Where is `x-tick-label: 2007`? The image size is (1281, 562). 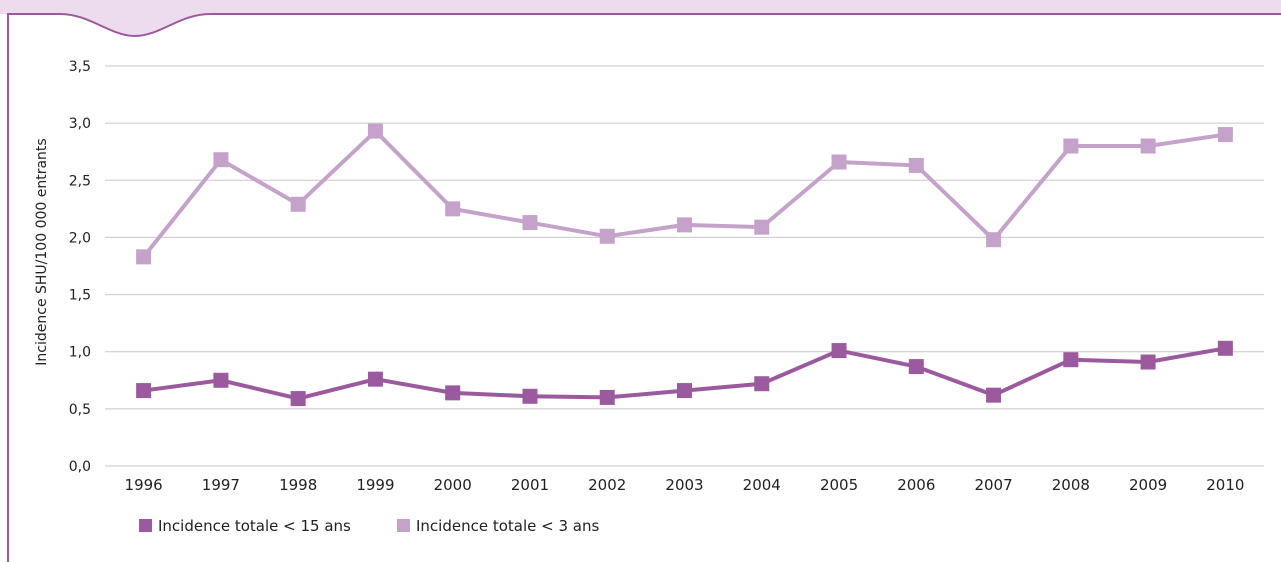 x-tick-label: 2007 is located at coordinates (993, 485).